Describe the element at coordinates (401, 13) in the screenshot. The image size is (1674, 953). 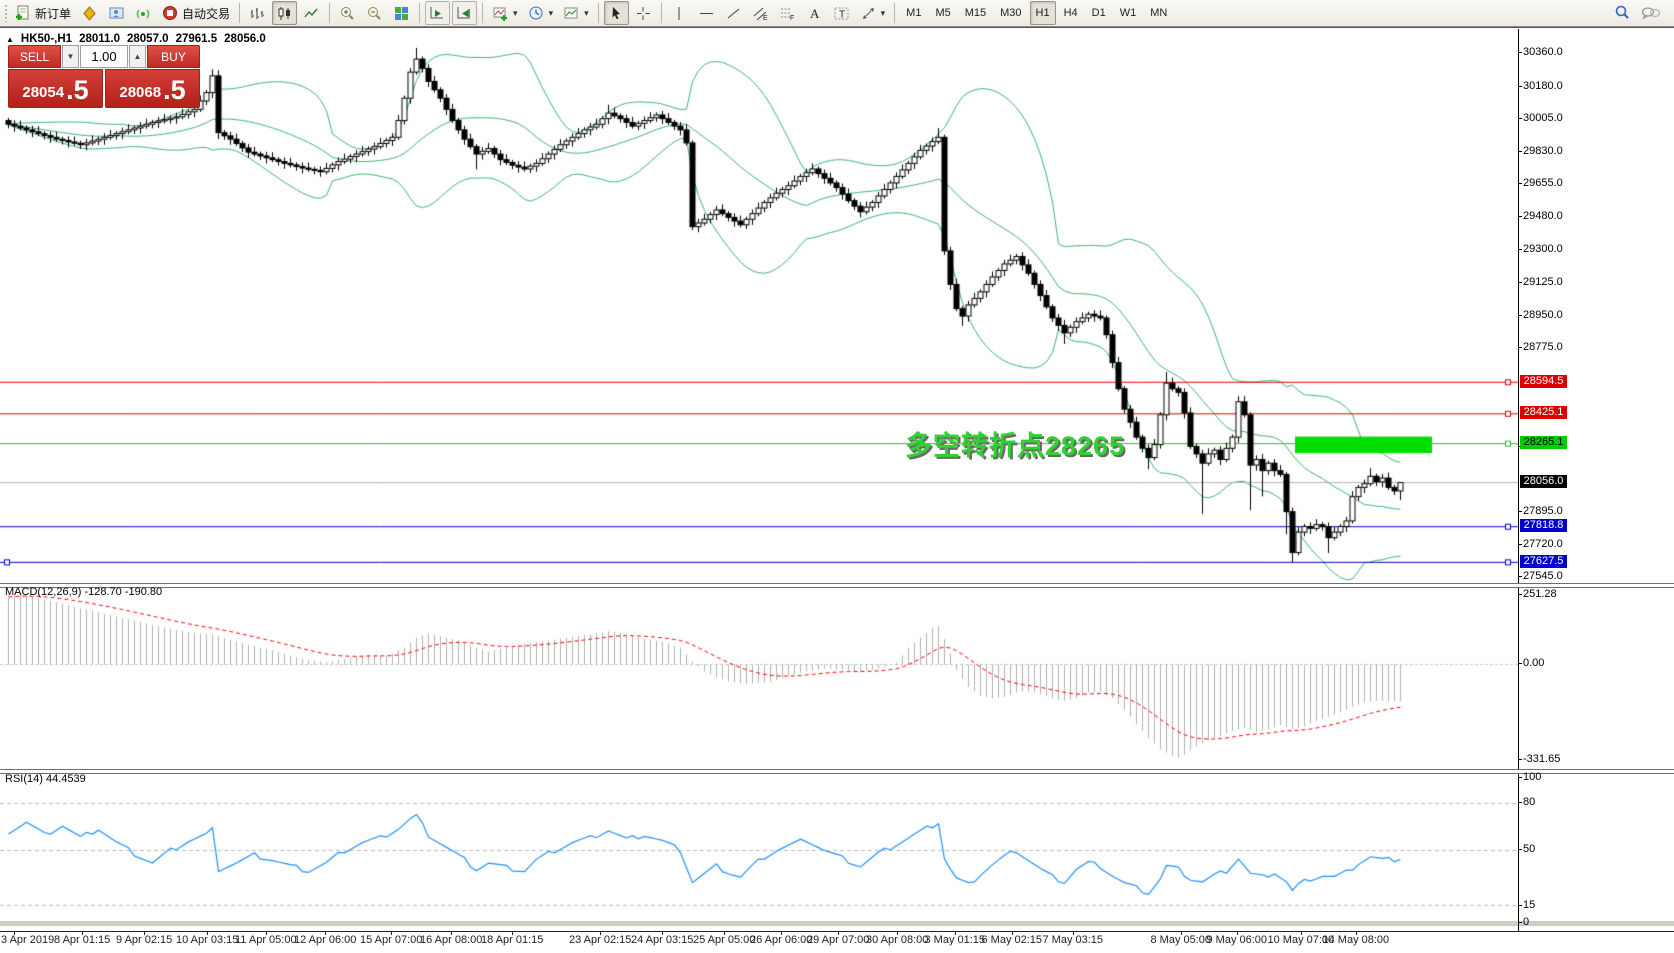
I see `tile-windows-button` at that location.